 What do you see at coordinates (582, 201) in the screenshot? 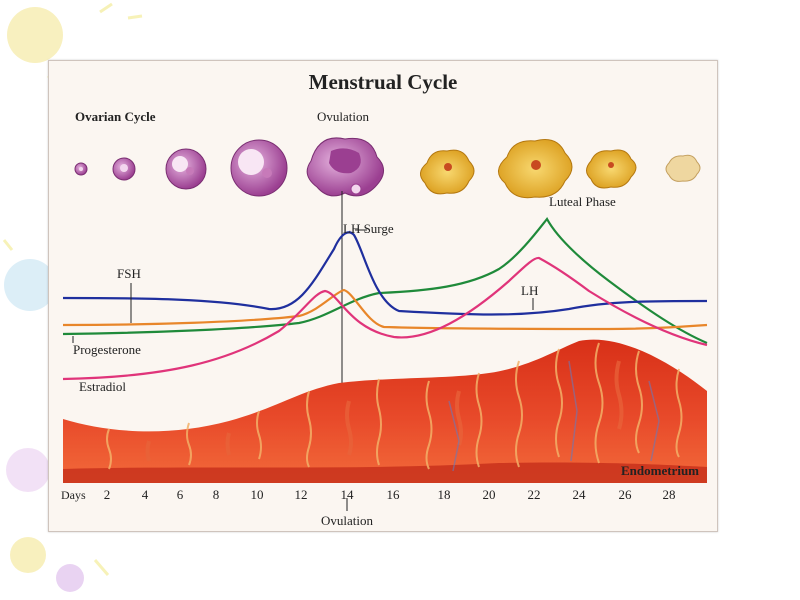
I see `luteal-phase-label: Luteal Phase` at bounding box center [582, 201].